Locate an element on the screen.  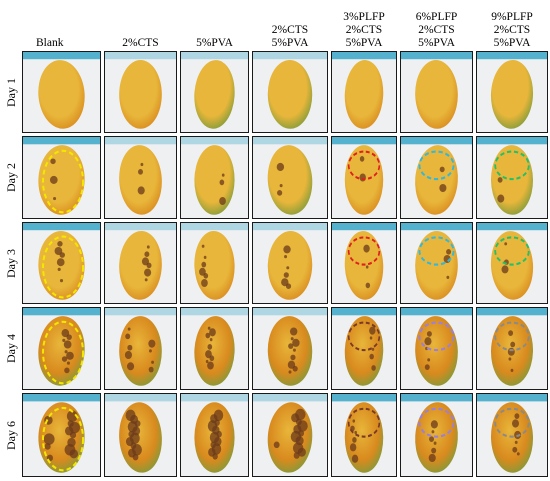
column-header-label: 3%PLFP 2%CTS 5%PVA is located at coordinates (364, 30).